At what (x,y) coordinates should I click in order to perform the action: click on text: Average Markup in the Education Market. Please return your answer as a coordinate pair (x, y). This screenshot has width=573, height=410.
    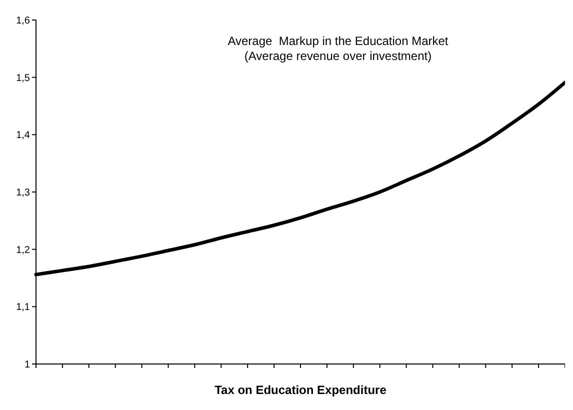
    Looking at the image, I should click on (338, 41).